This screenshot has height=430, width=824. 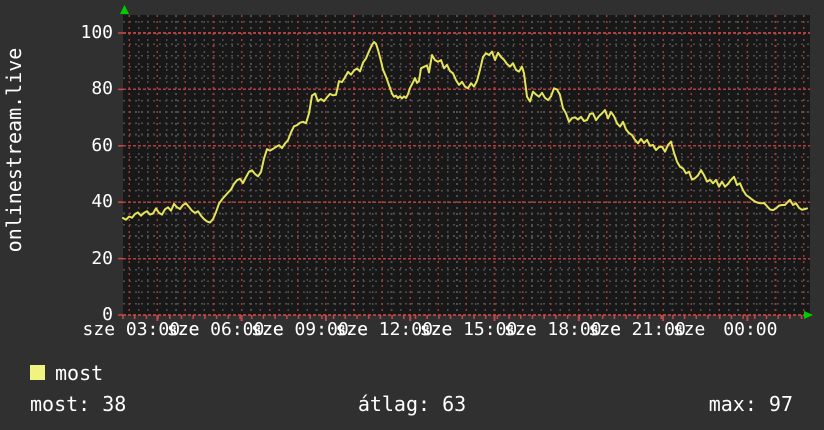 I want to click on stats-row: most: 38 átlag: 63 max: 97, so click(x=412, y=404).